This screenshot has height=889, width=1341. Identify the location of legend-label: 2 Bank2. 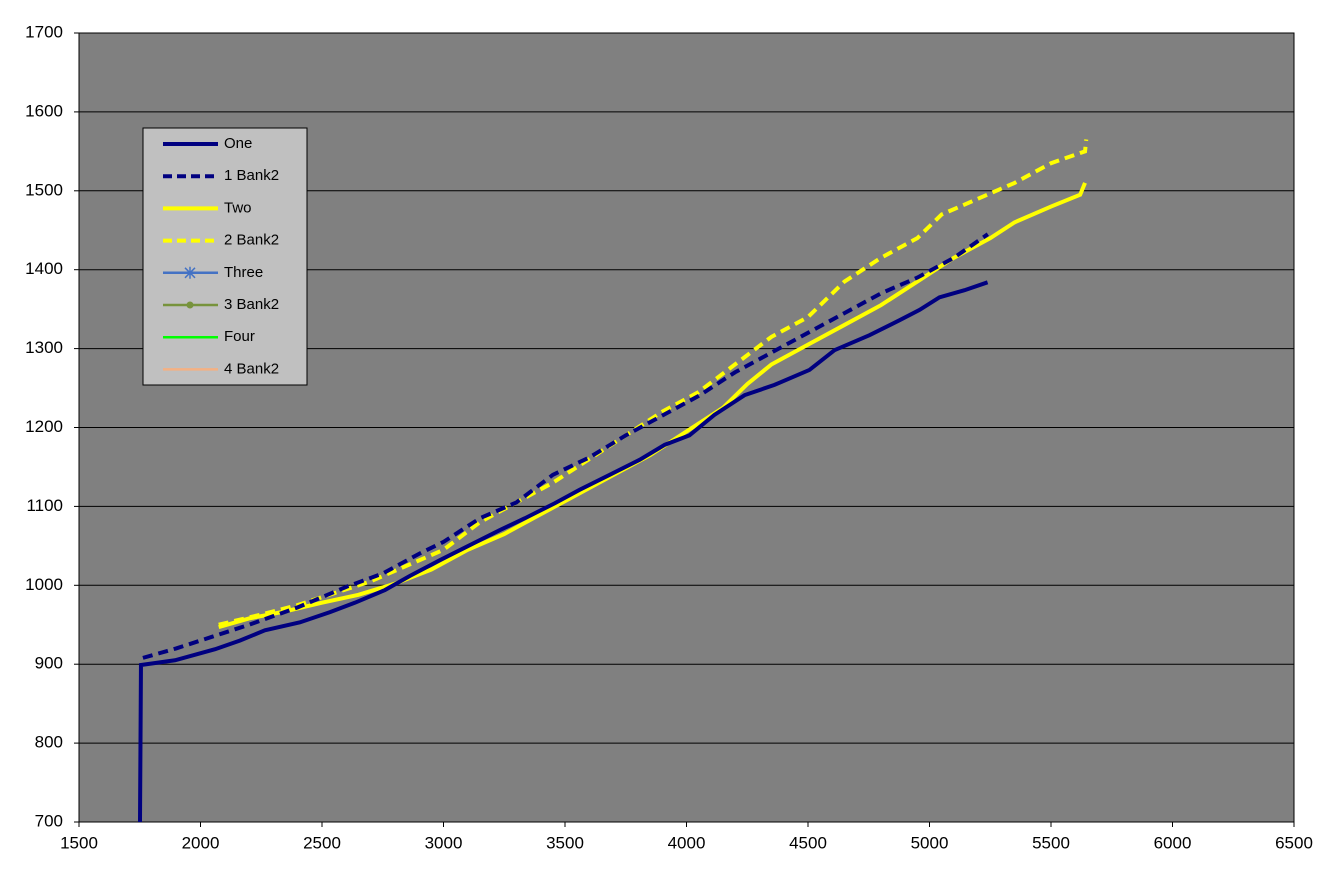
(251, 240).